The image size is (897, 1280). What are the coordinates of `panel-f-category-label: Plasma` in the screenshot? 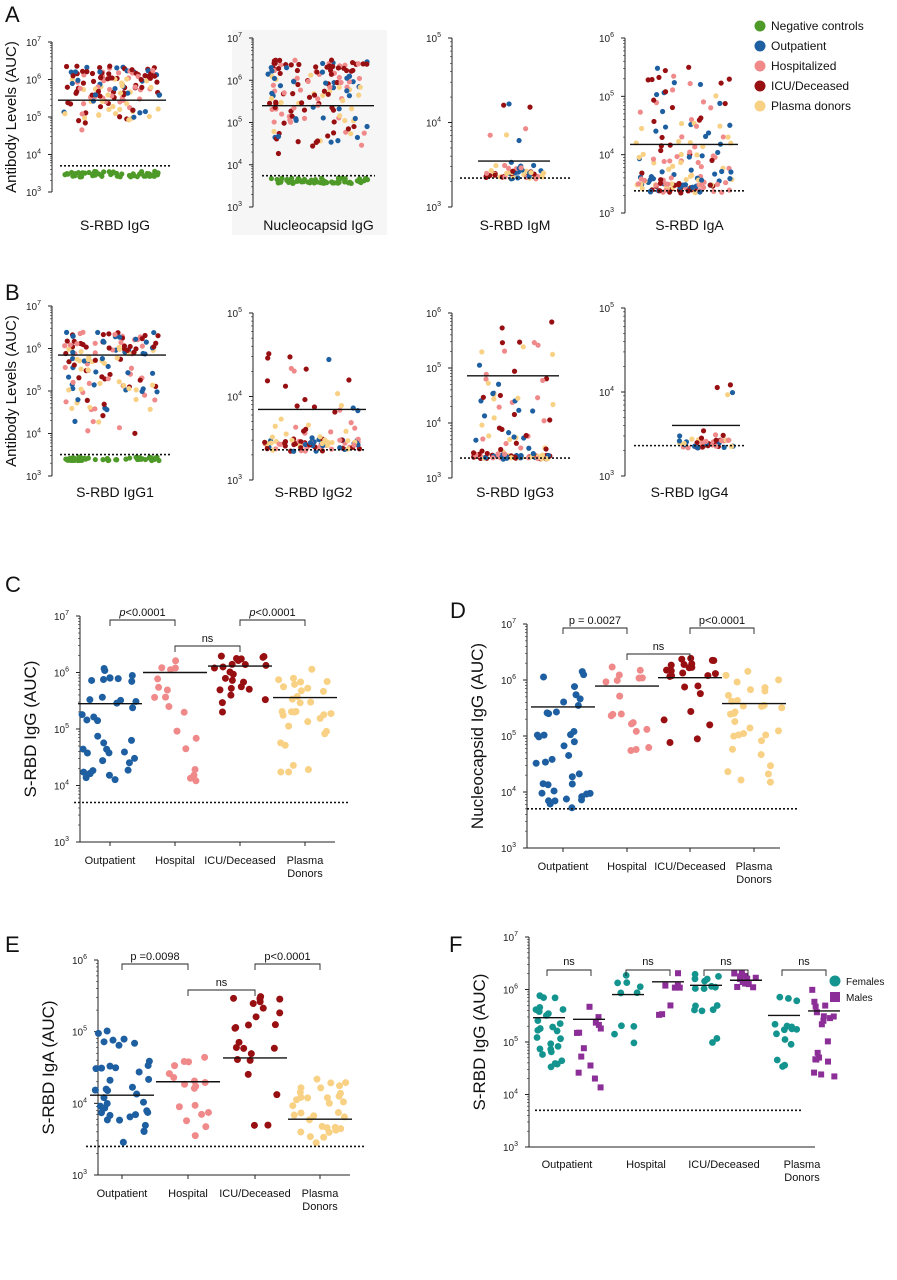 It's located at (803, 1165).